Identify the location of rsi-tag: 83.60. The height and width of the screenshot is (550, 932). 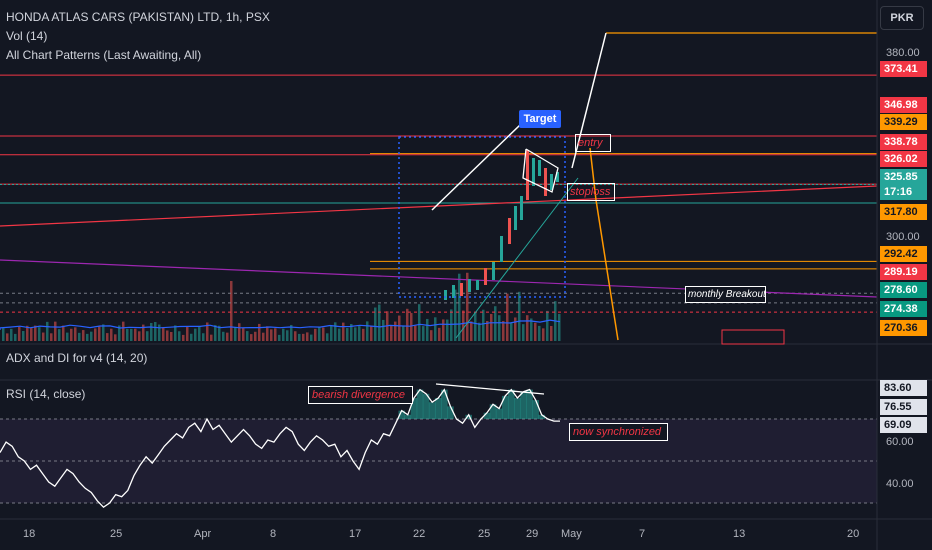
(903, 388).